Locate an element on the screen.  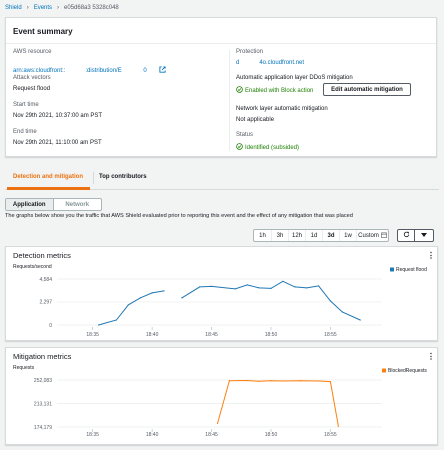
subtab-network: Network is located at coordinates (77, 204).